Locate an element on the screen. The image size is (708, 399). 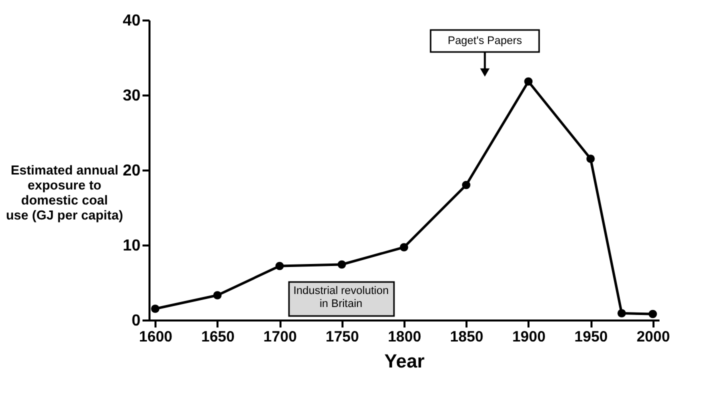
annotation: Industrial revolution in Britain is located at coordinates (341, 297).